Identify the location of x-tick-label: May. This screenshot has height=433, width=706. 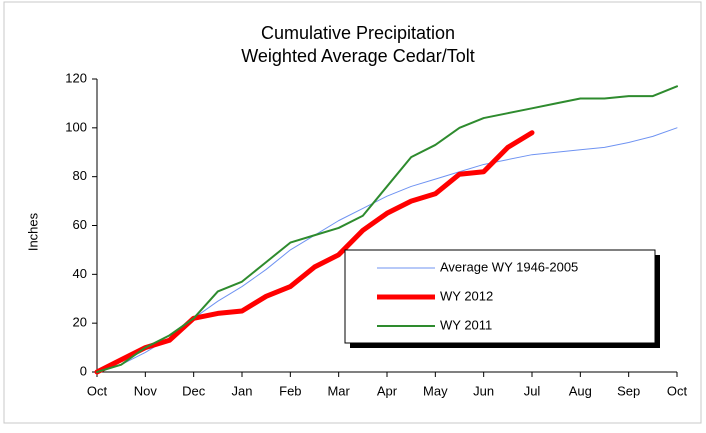
(435, 390).